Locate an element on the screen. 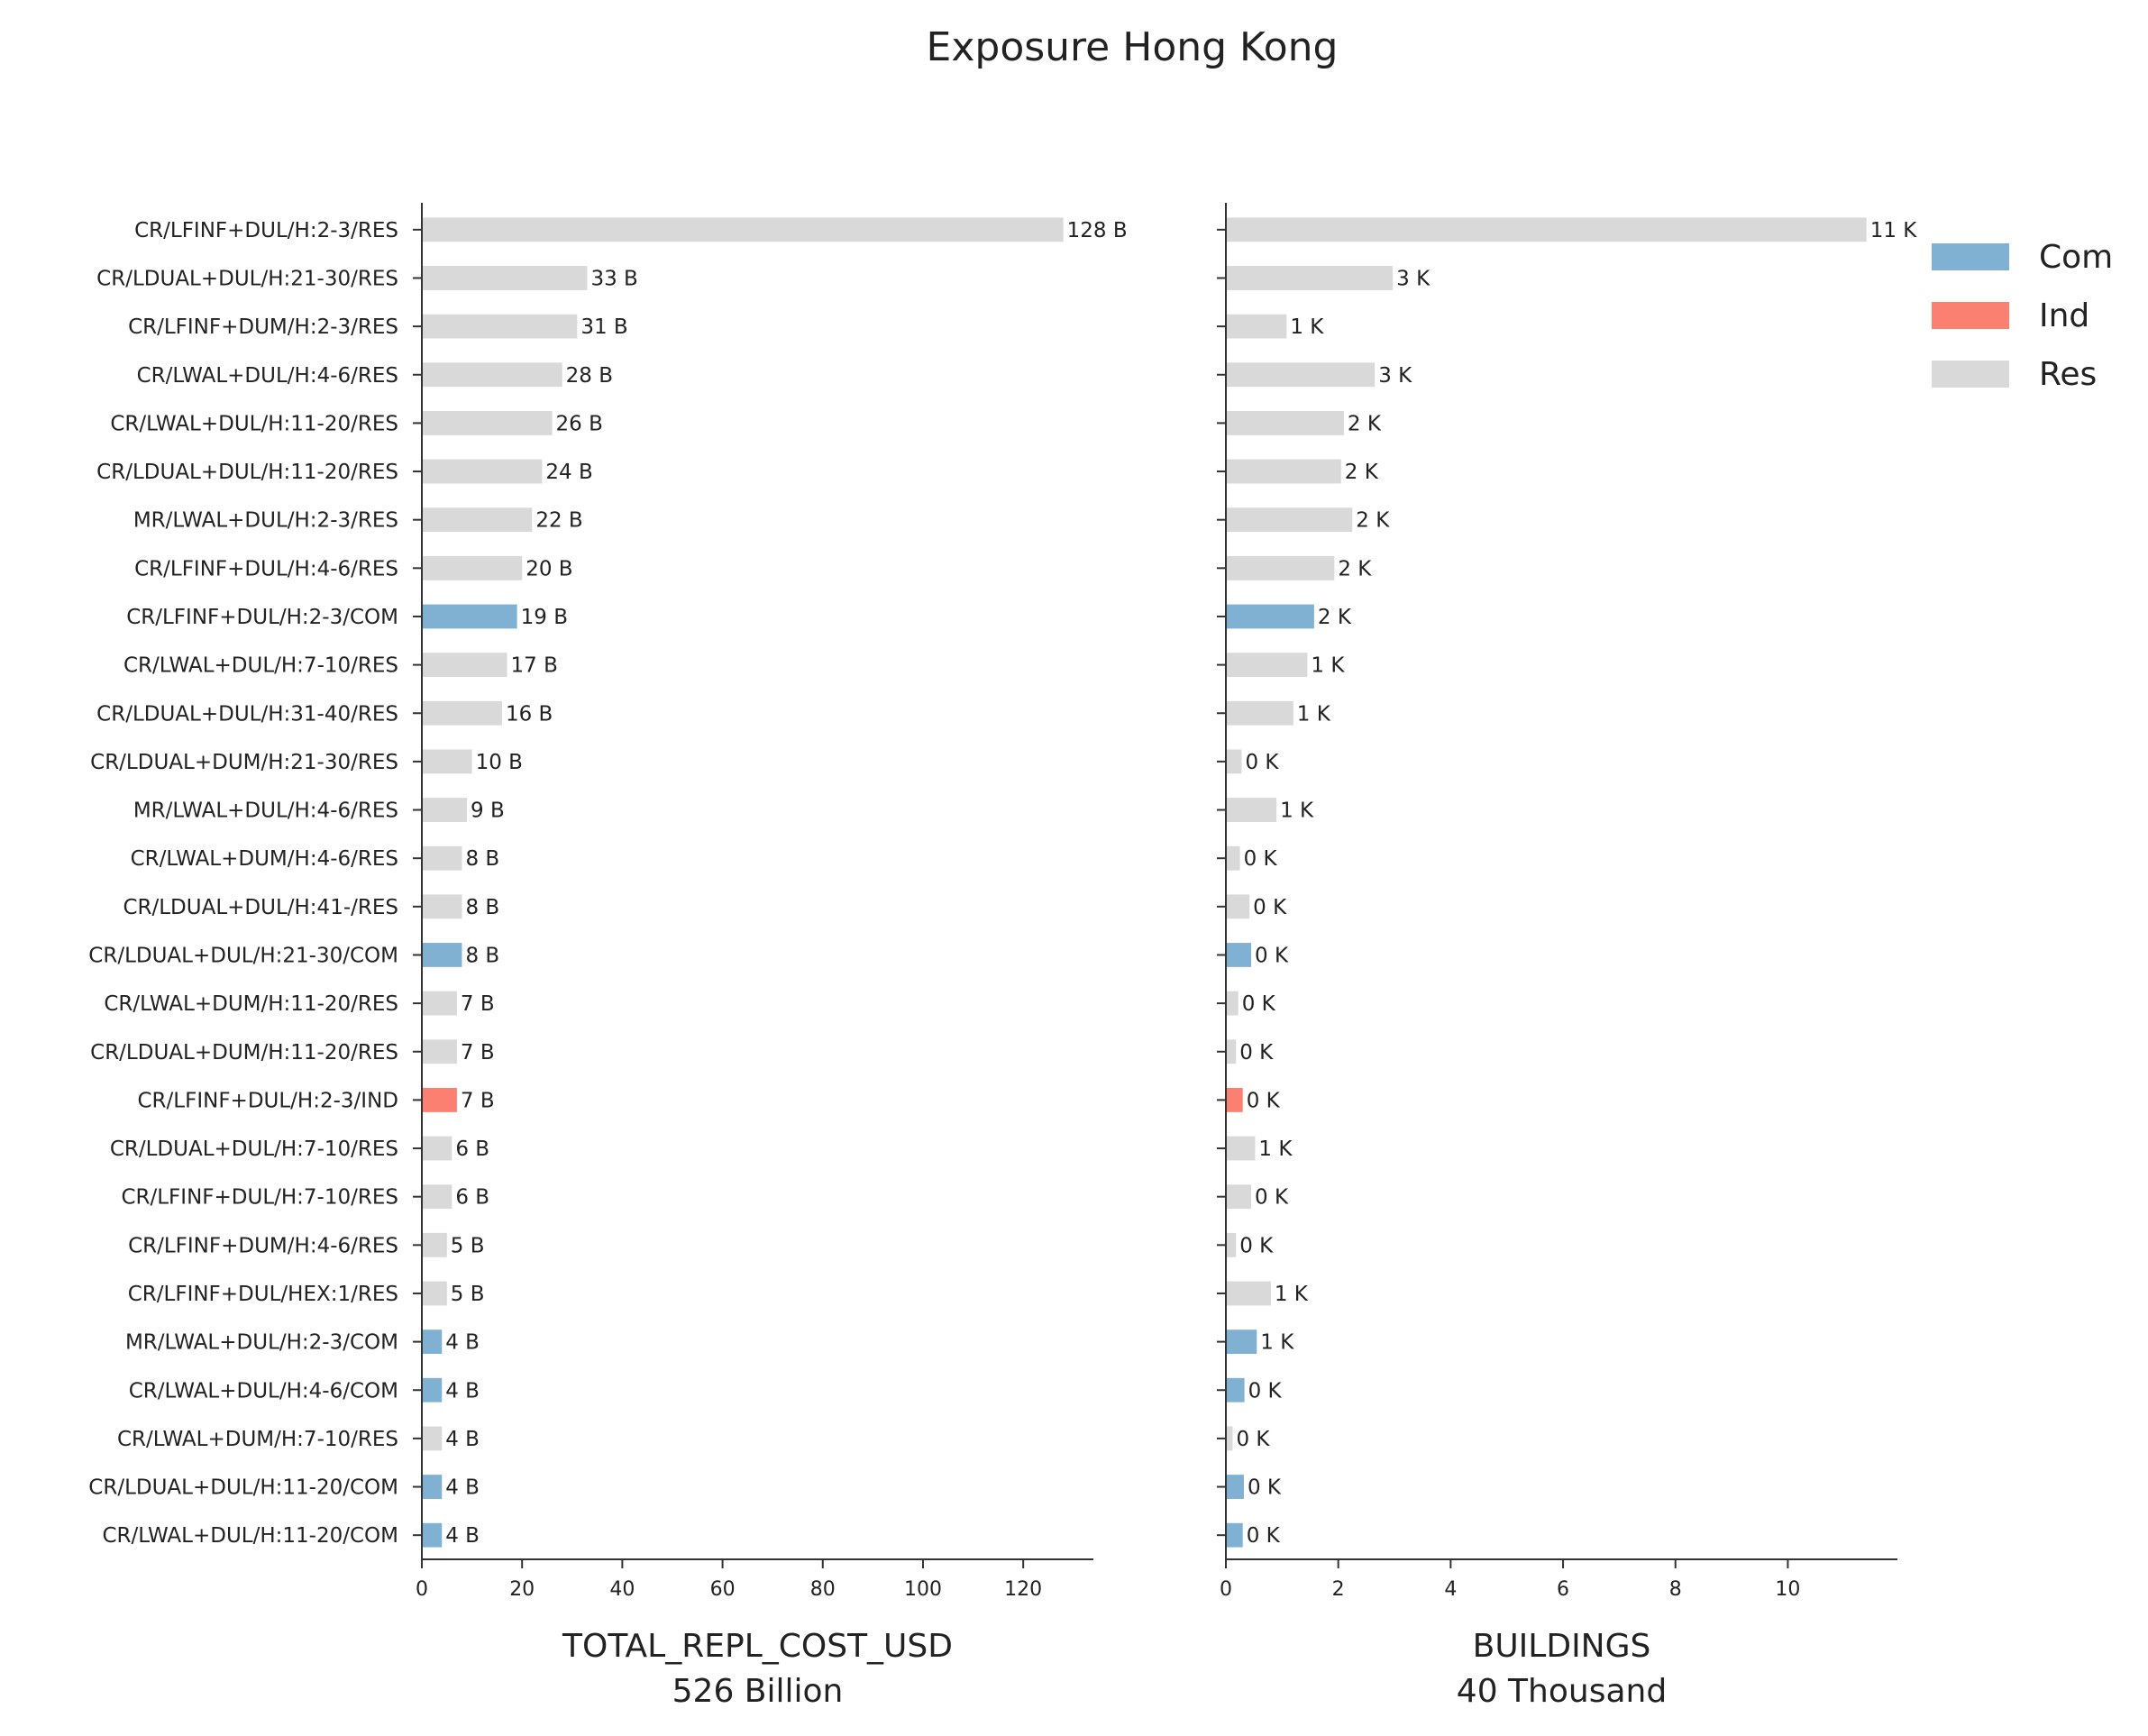  x-tick-label: 60 is located at coordinates (723, 1589).